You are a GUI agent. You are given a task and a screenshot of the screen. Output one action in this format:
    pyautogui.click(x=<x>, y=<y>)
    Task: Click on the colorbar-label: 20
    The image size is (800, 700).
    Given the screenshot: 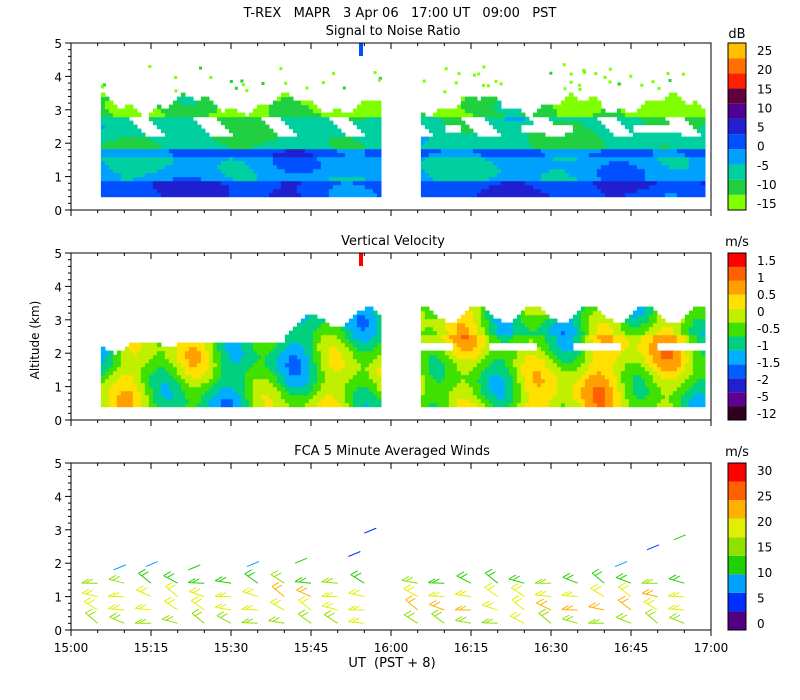 What is the action you would take?
    pyautogui.click(x=764, y=70)
    